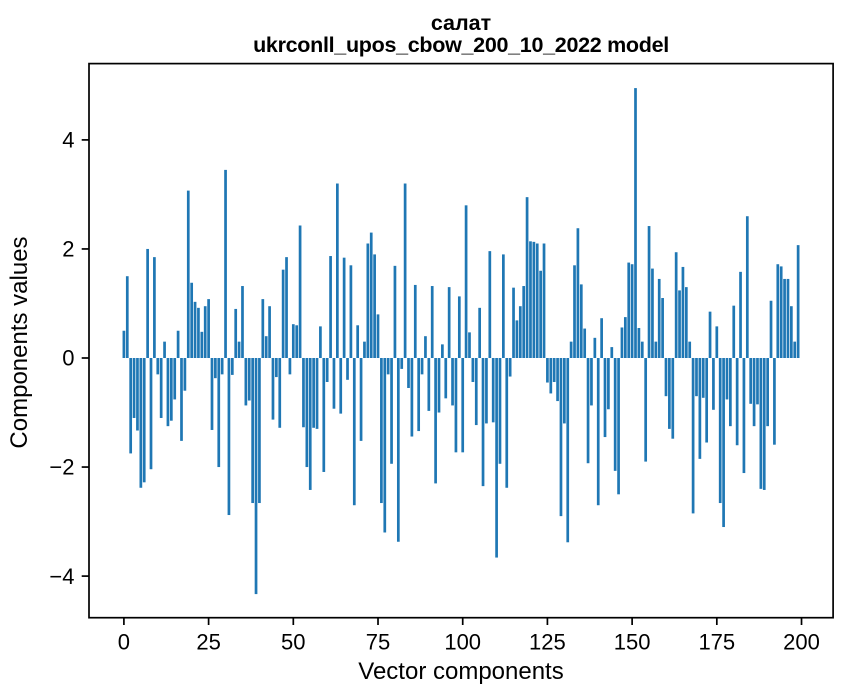 The width and height of the screenshot is (847, 696). I want to click on svg-text:ukrconll_upos_cbow_200_10_2022: ukrconll_upos_cbow_200_10_2022 model, so click(461, 45).